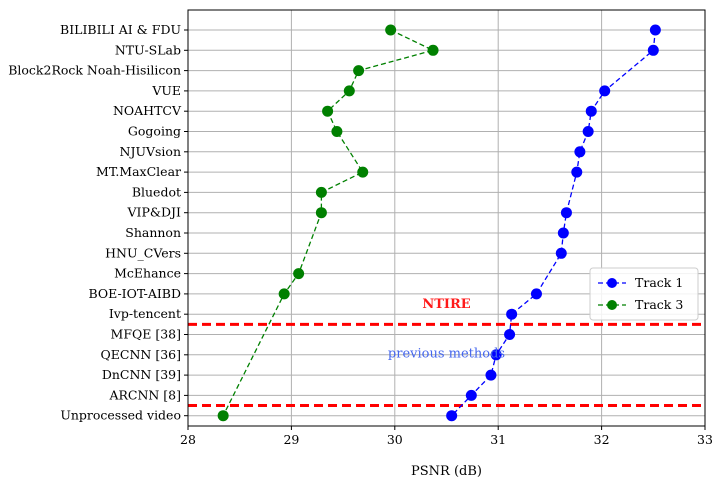 The width and height of the screenshot is (722, 493). Describe the element at coordinates (147, 110) in the screenshot. I see `y-tick-label: NOAHTCV` at that location.